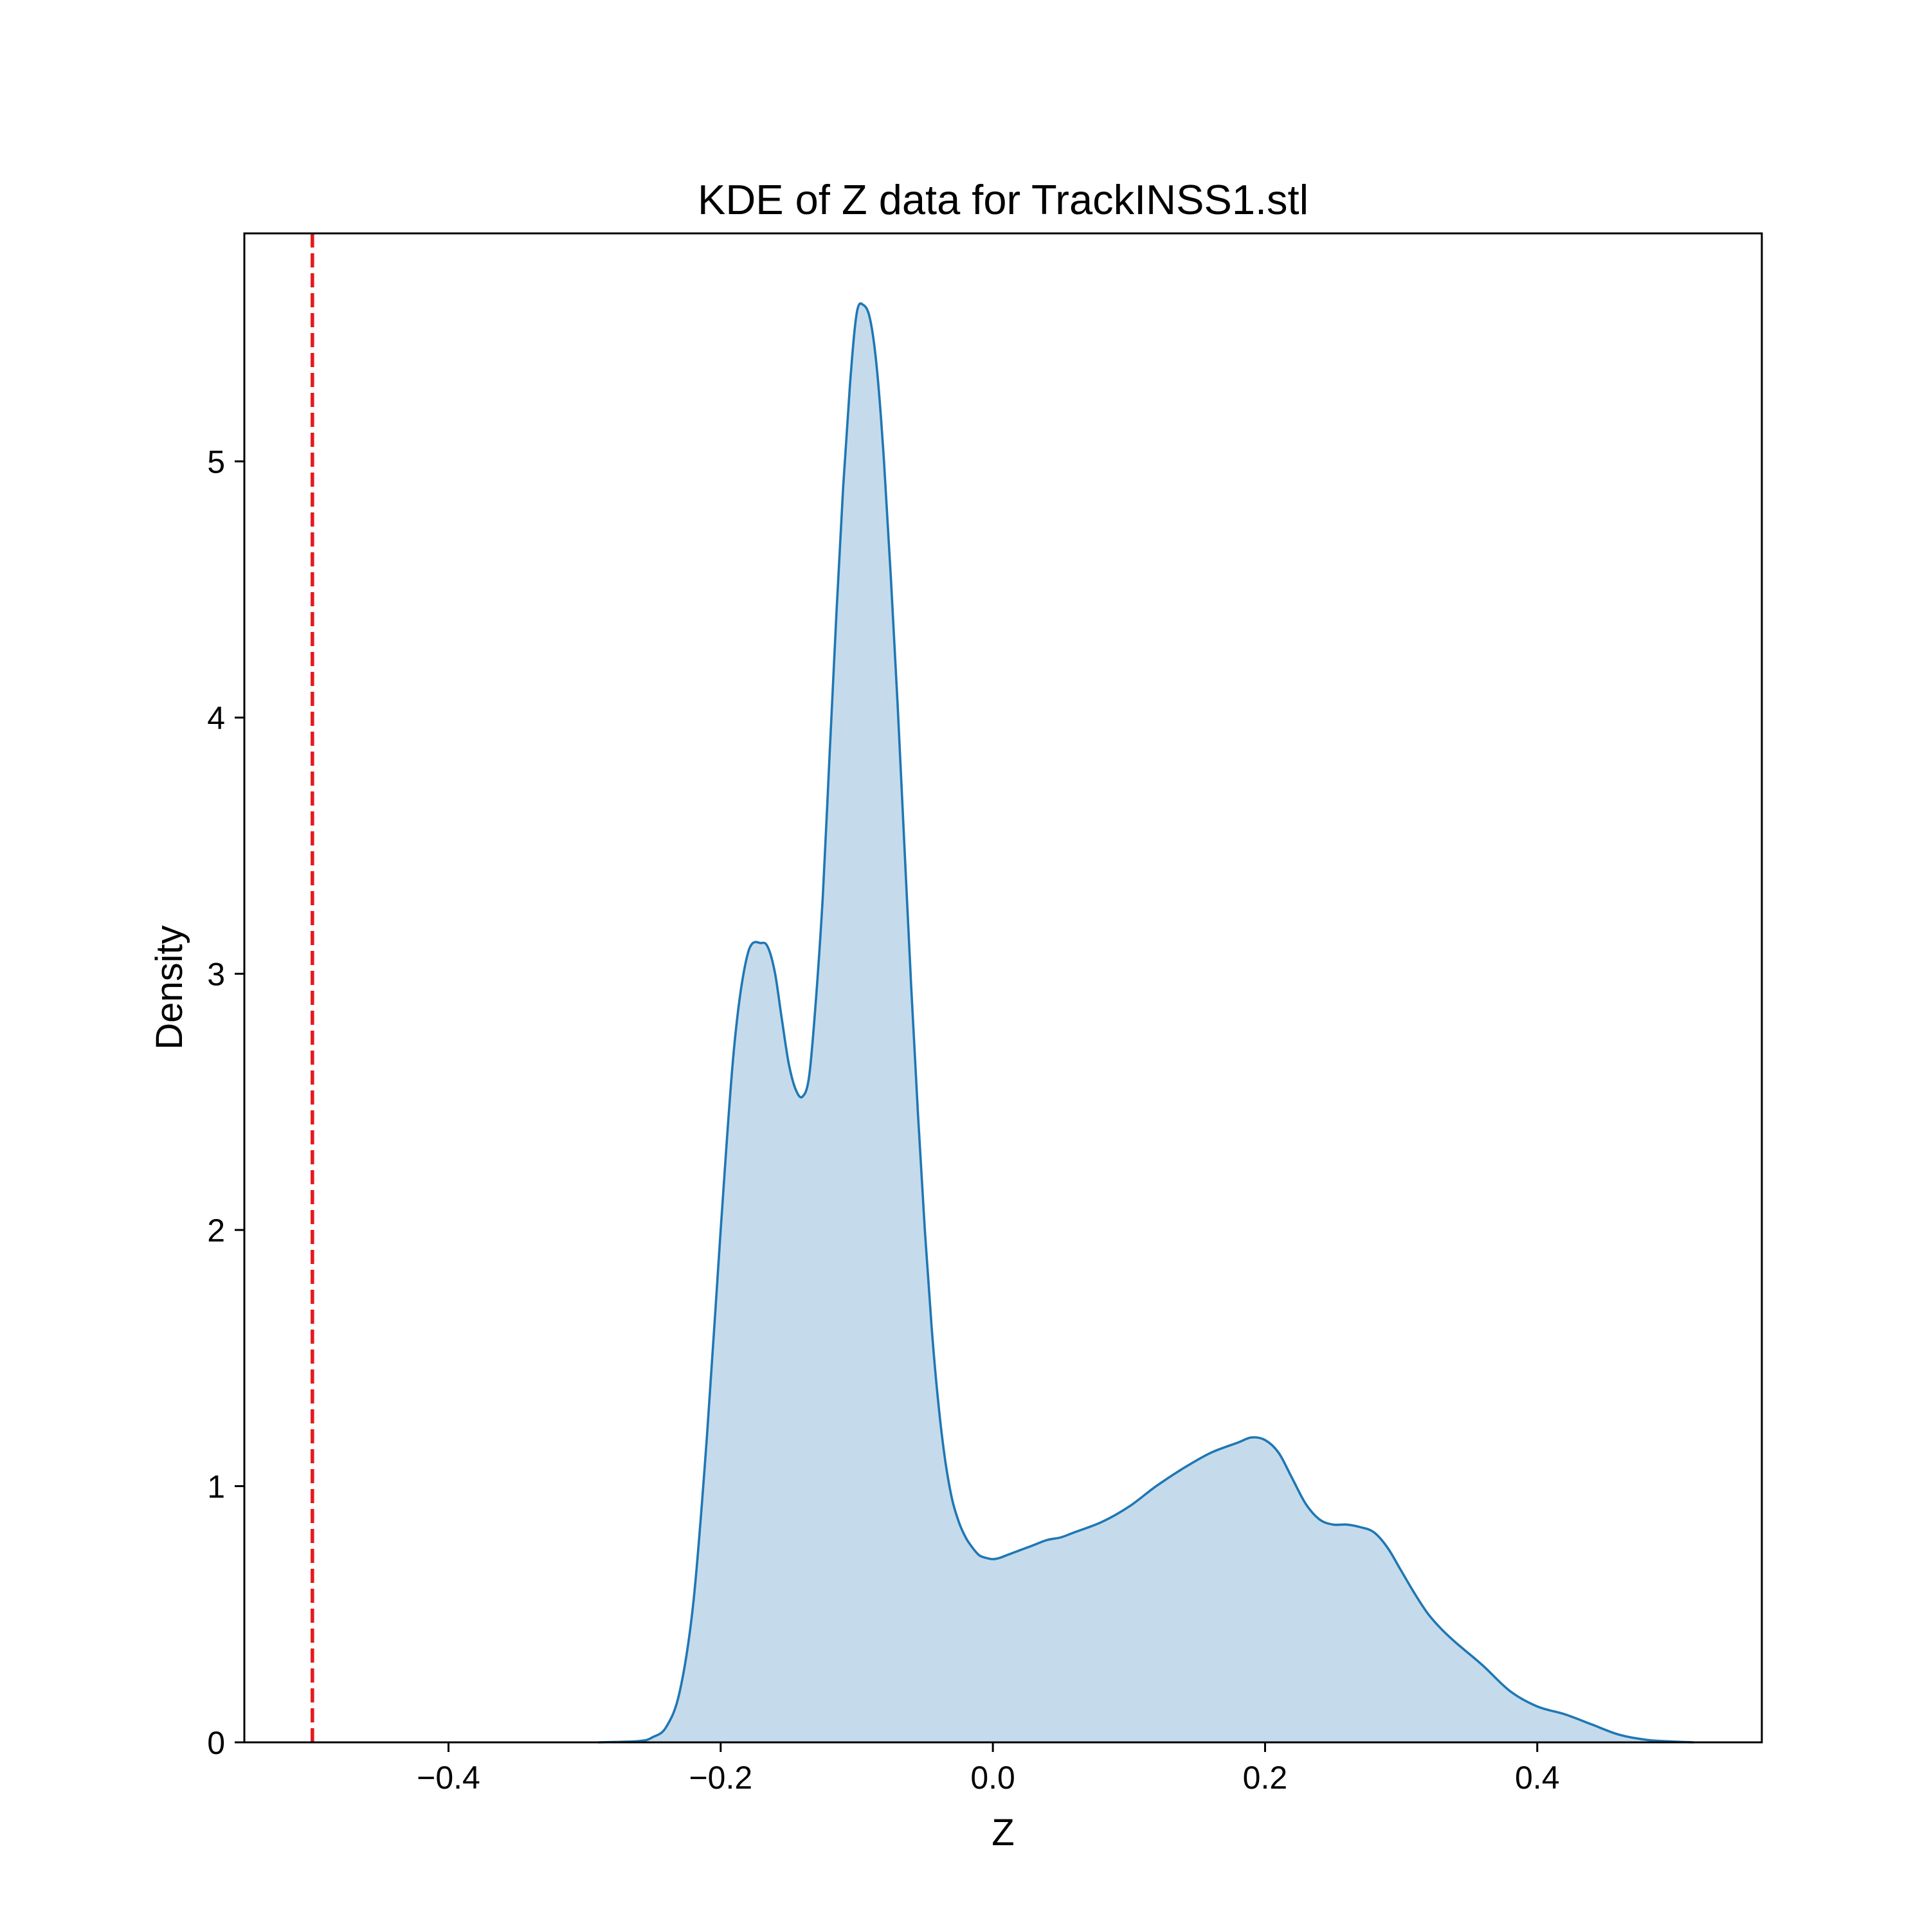 Image resolution: width=1929 pixels, height=1932 pixels. What do you see at coordinates (216, 1487) in the screenshot?
I see `y-tick-label: 1` at bounding box center [216, 1487].